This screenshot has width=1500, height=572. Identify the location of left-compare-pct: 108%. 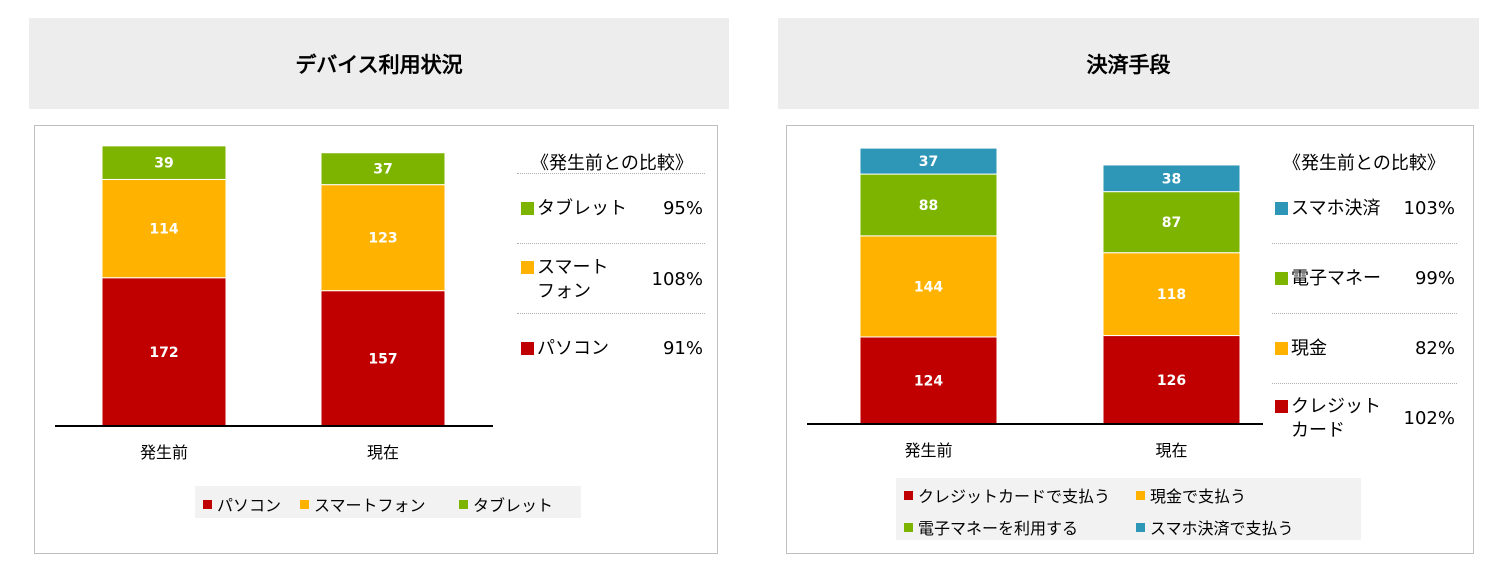
(677, 279).